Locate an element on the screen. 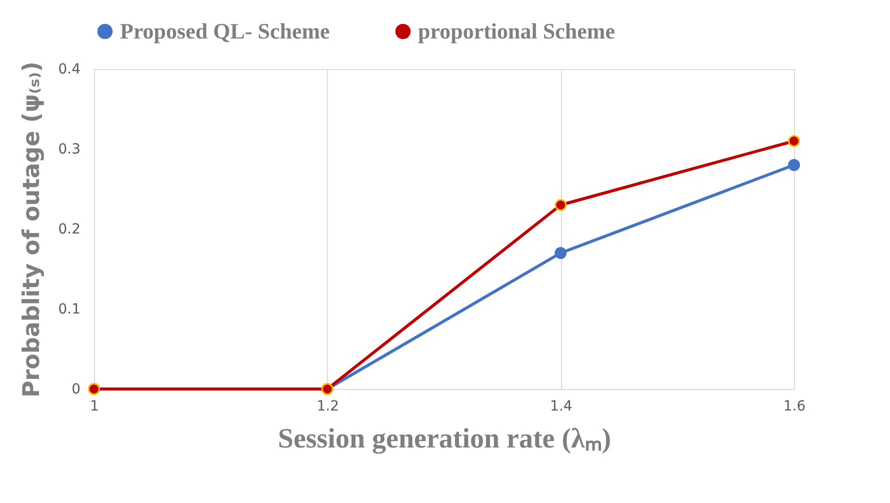 The height and width of the screenshot is (503, 890). x-tick-label: 1.4 is located at coordinates (561, 406).